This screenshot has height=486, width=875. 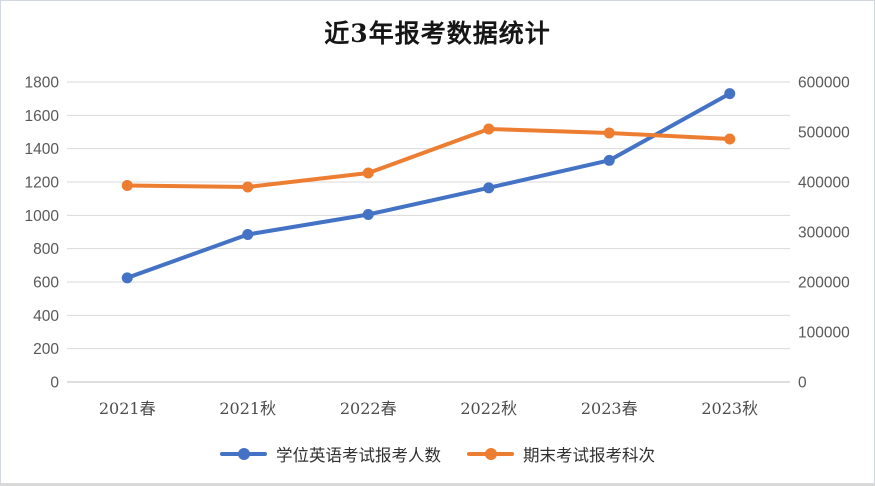 I want to click on x-axis-category-label: 2022秋, so click(x=488, y=408).